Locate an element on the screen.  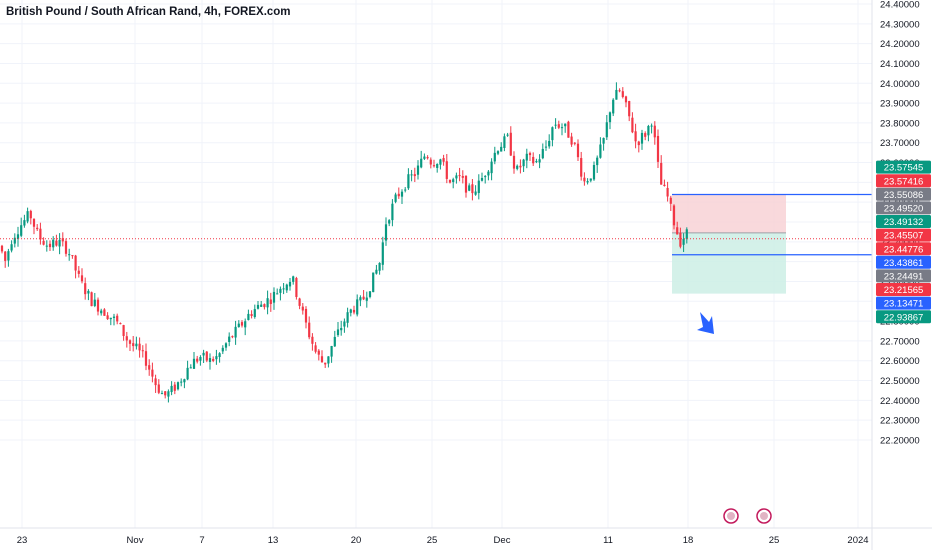
price-label-text: 23.49520 is located at coordinates (904, 209).